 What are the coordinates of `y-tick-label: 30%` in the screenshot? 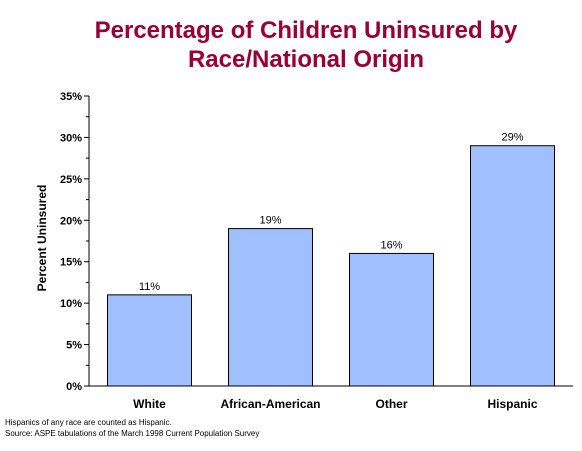 It's located at (71, 138).